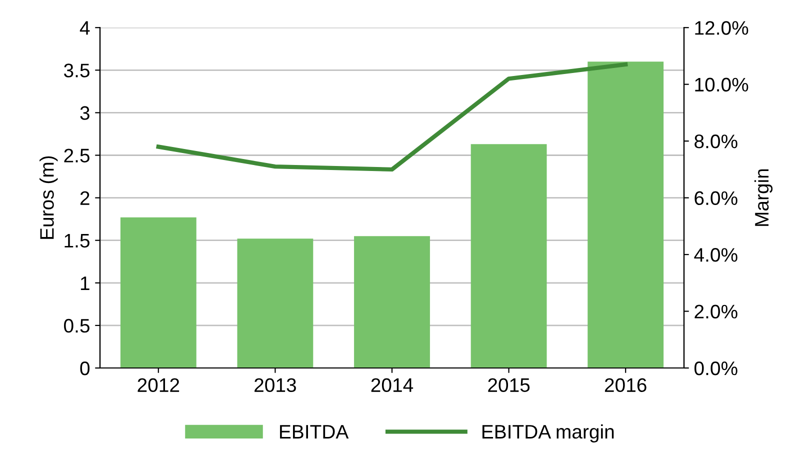 The width and height of the screenshot is (800, 460). What do you see at coordinates (716, 198) in the screenshot?
I see `y2-tick-label: 6.0%` at bounding box center [716, 198].